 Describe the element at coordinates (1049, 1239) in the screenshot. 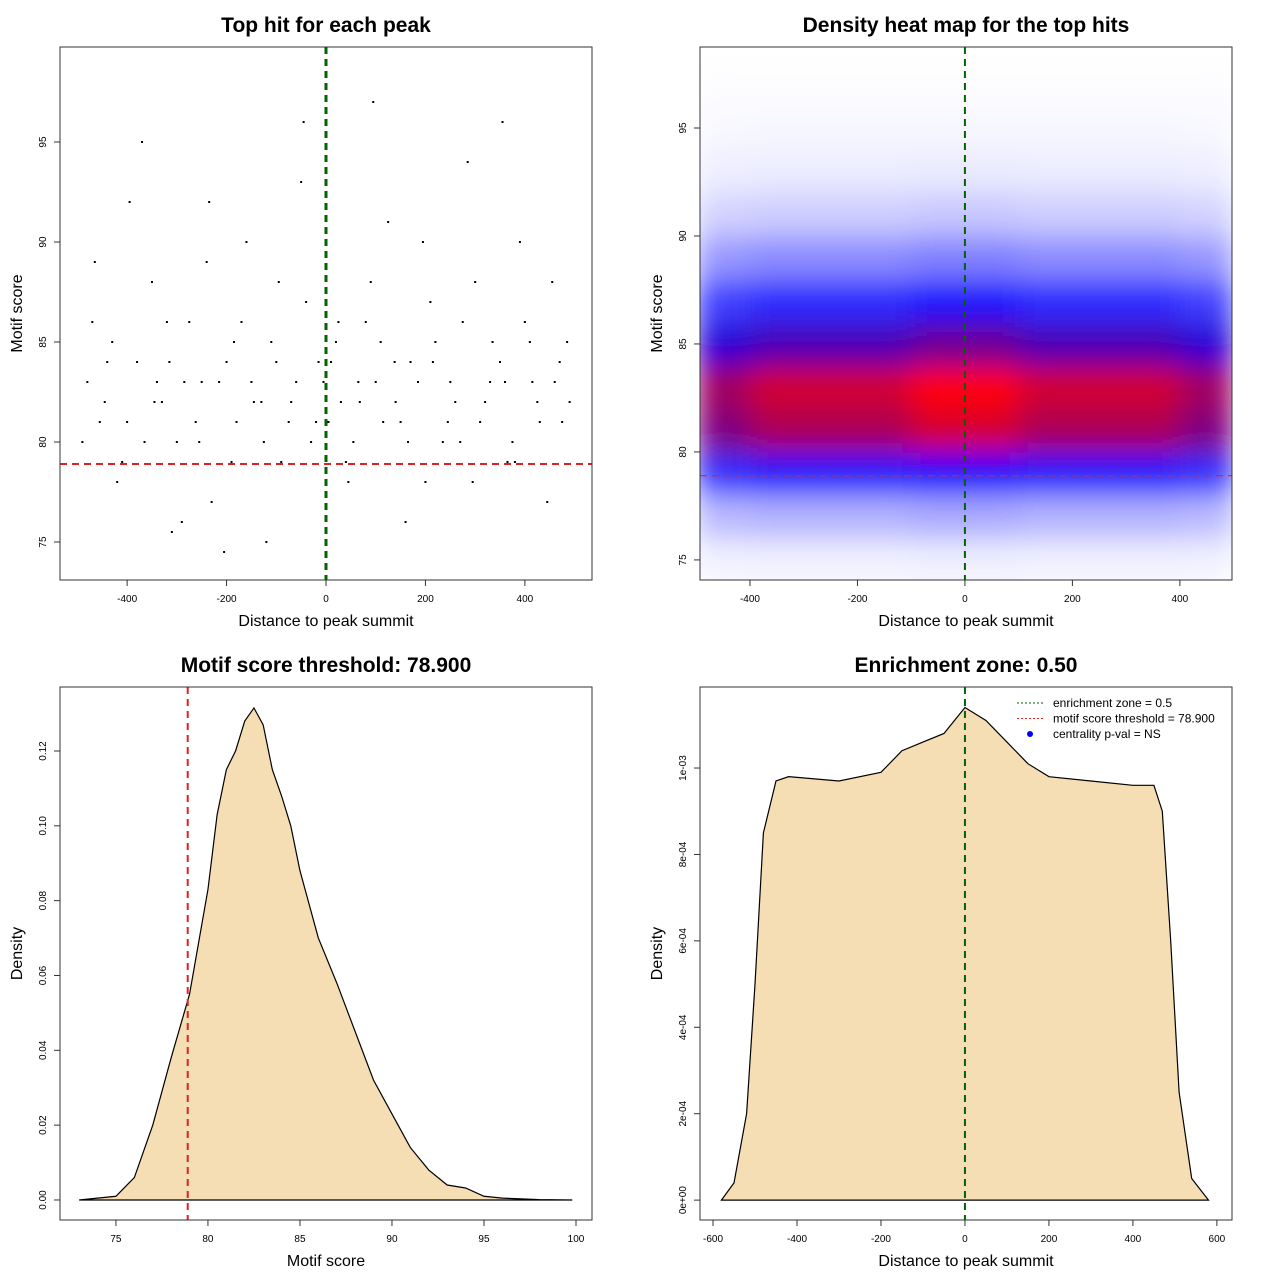

I see `x-tick-label: 200` at that location.